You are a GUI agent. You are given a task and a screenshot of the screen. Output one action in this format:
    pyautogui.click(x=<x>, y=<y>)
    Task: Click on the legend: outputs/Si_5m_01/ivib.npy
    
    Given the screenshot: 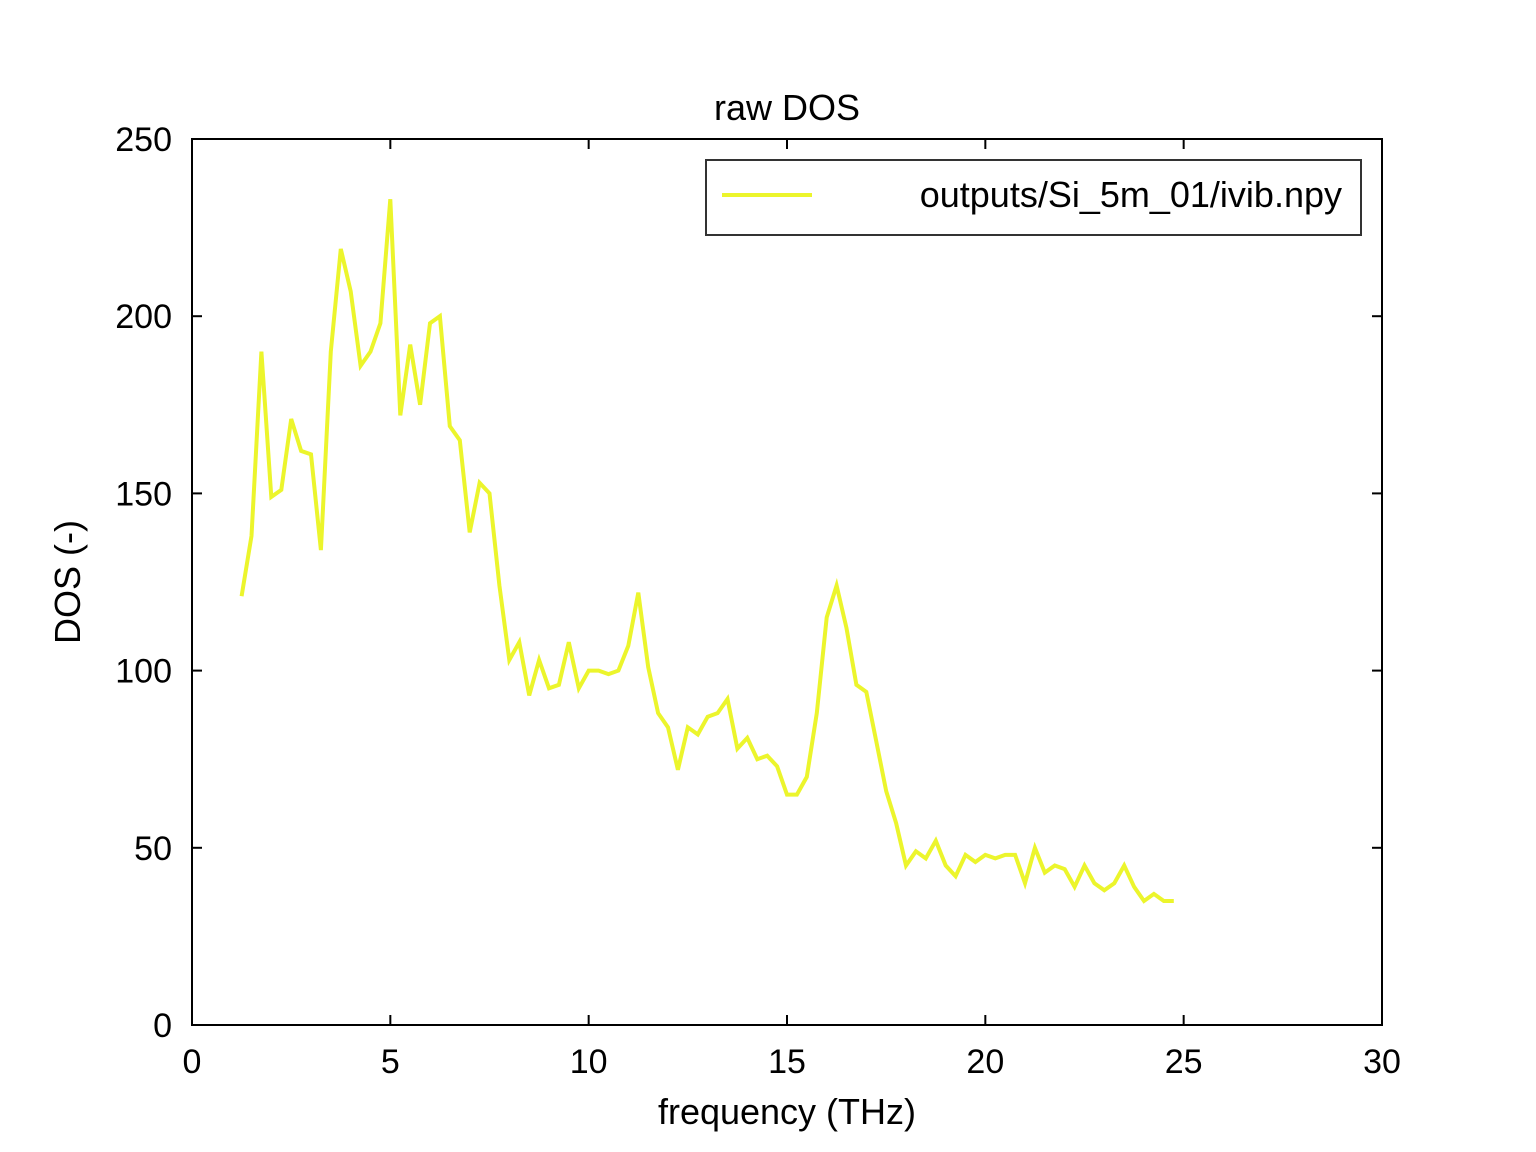 What is the action you would take?
    pyautogui.click(x=1033, y=197)
    